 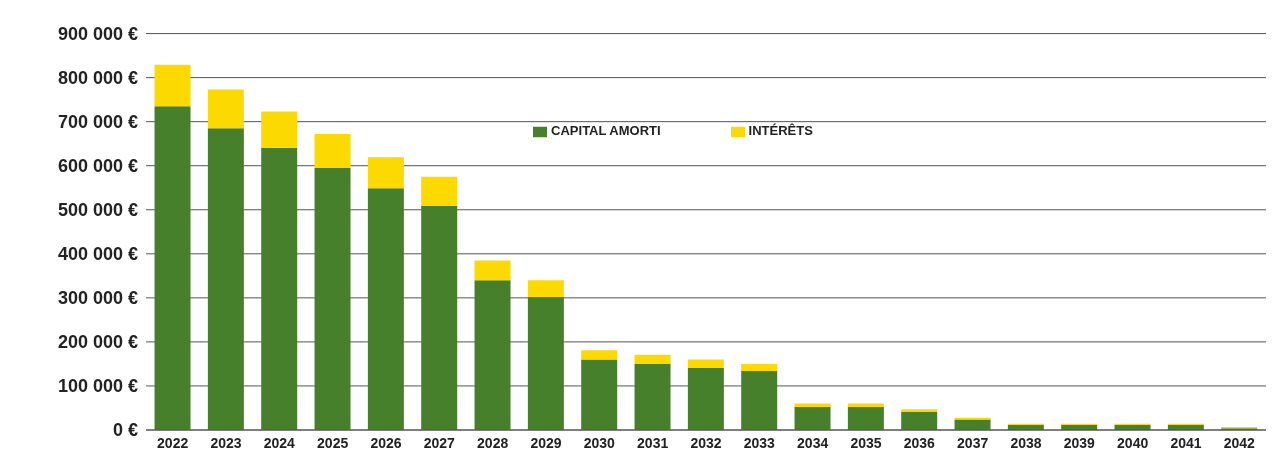 What do you see at coordinates (97, 78) in the screenshot?
I see `y-tick-label: 800 000 €` at bounding box center [97, 78].